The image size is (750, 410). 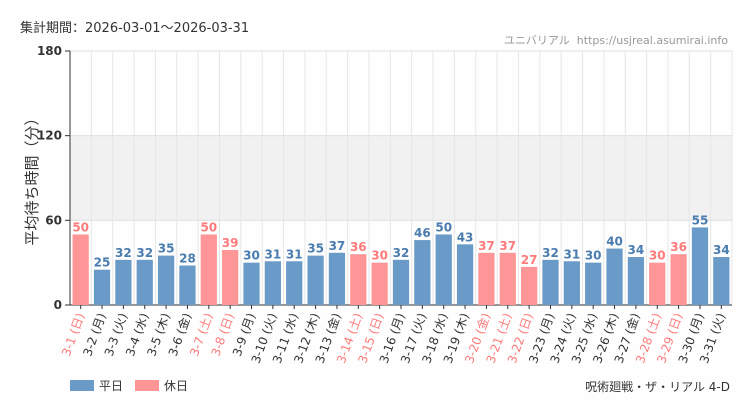 What do you see at coordinates (529, 260) in the screenshot?
I see `data-label: 27` at bounding box center [529, 260].